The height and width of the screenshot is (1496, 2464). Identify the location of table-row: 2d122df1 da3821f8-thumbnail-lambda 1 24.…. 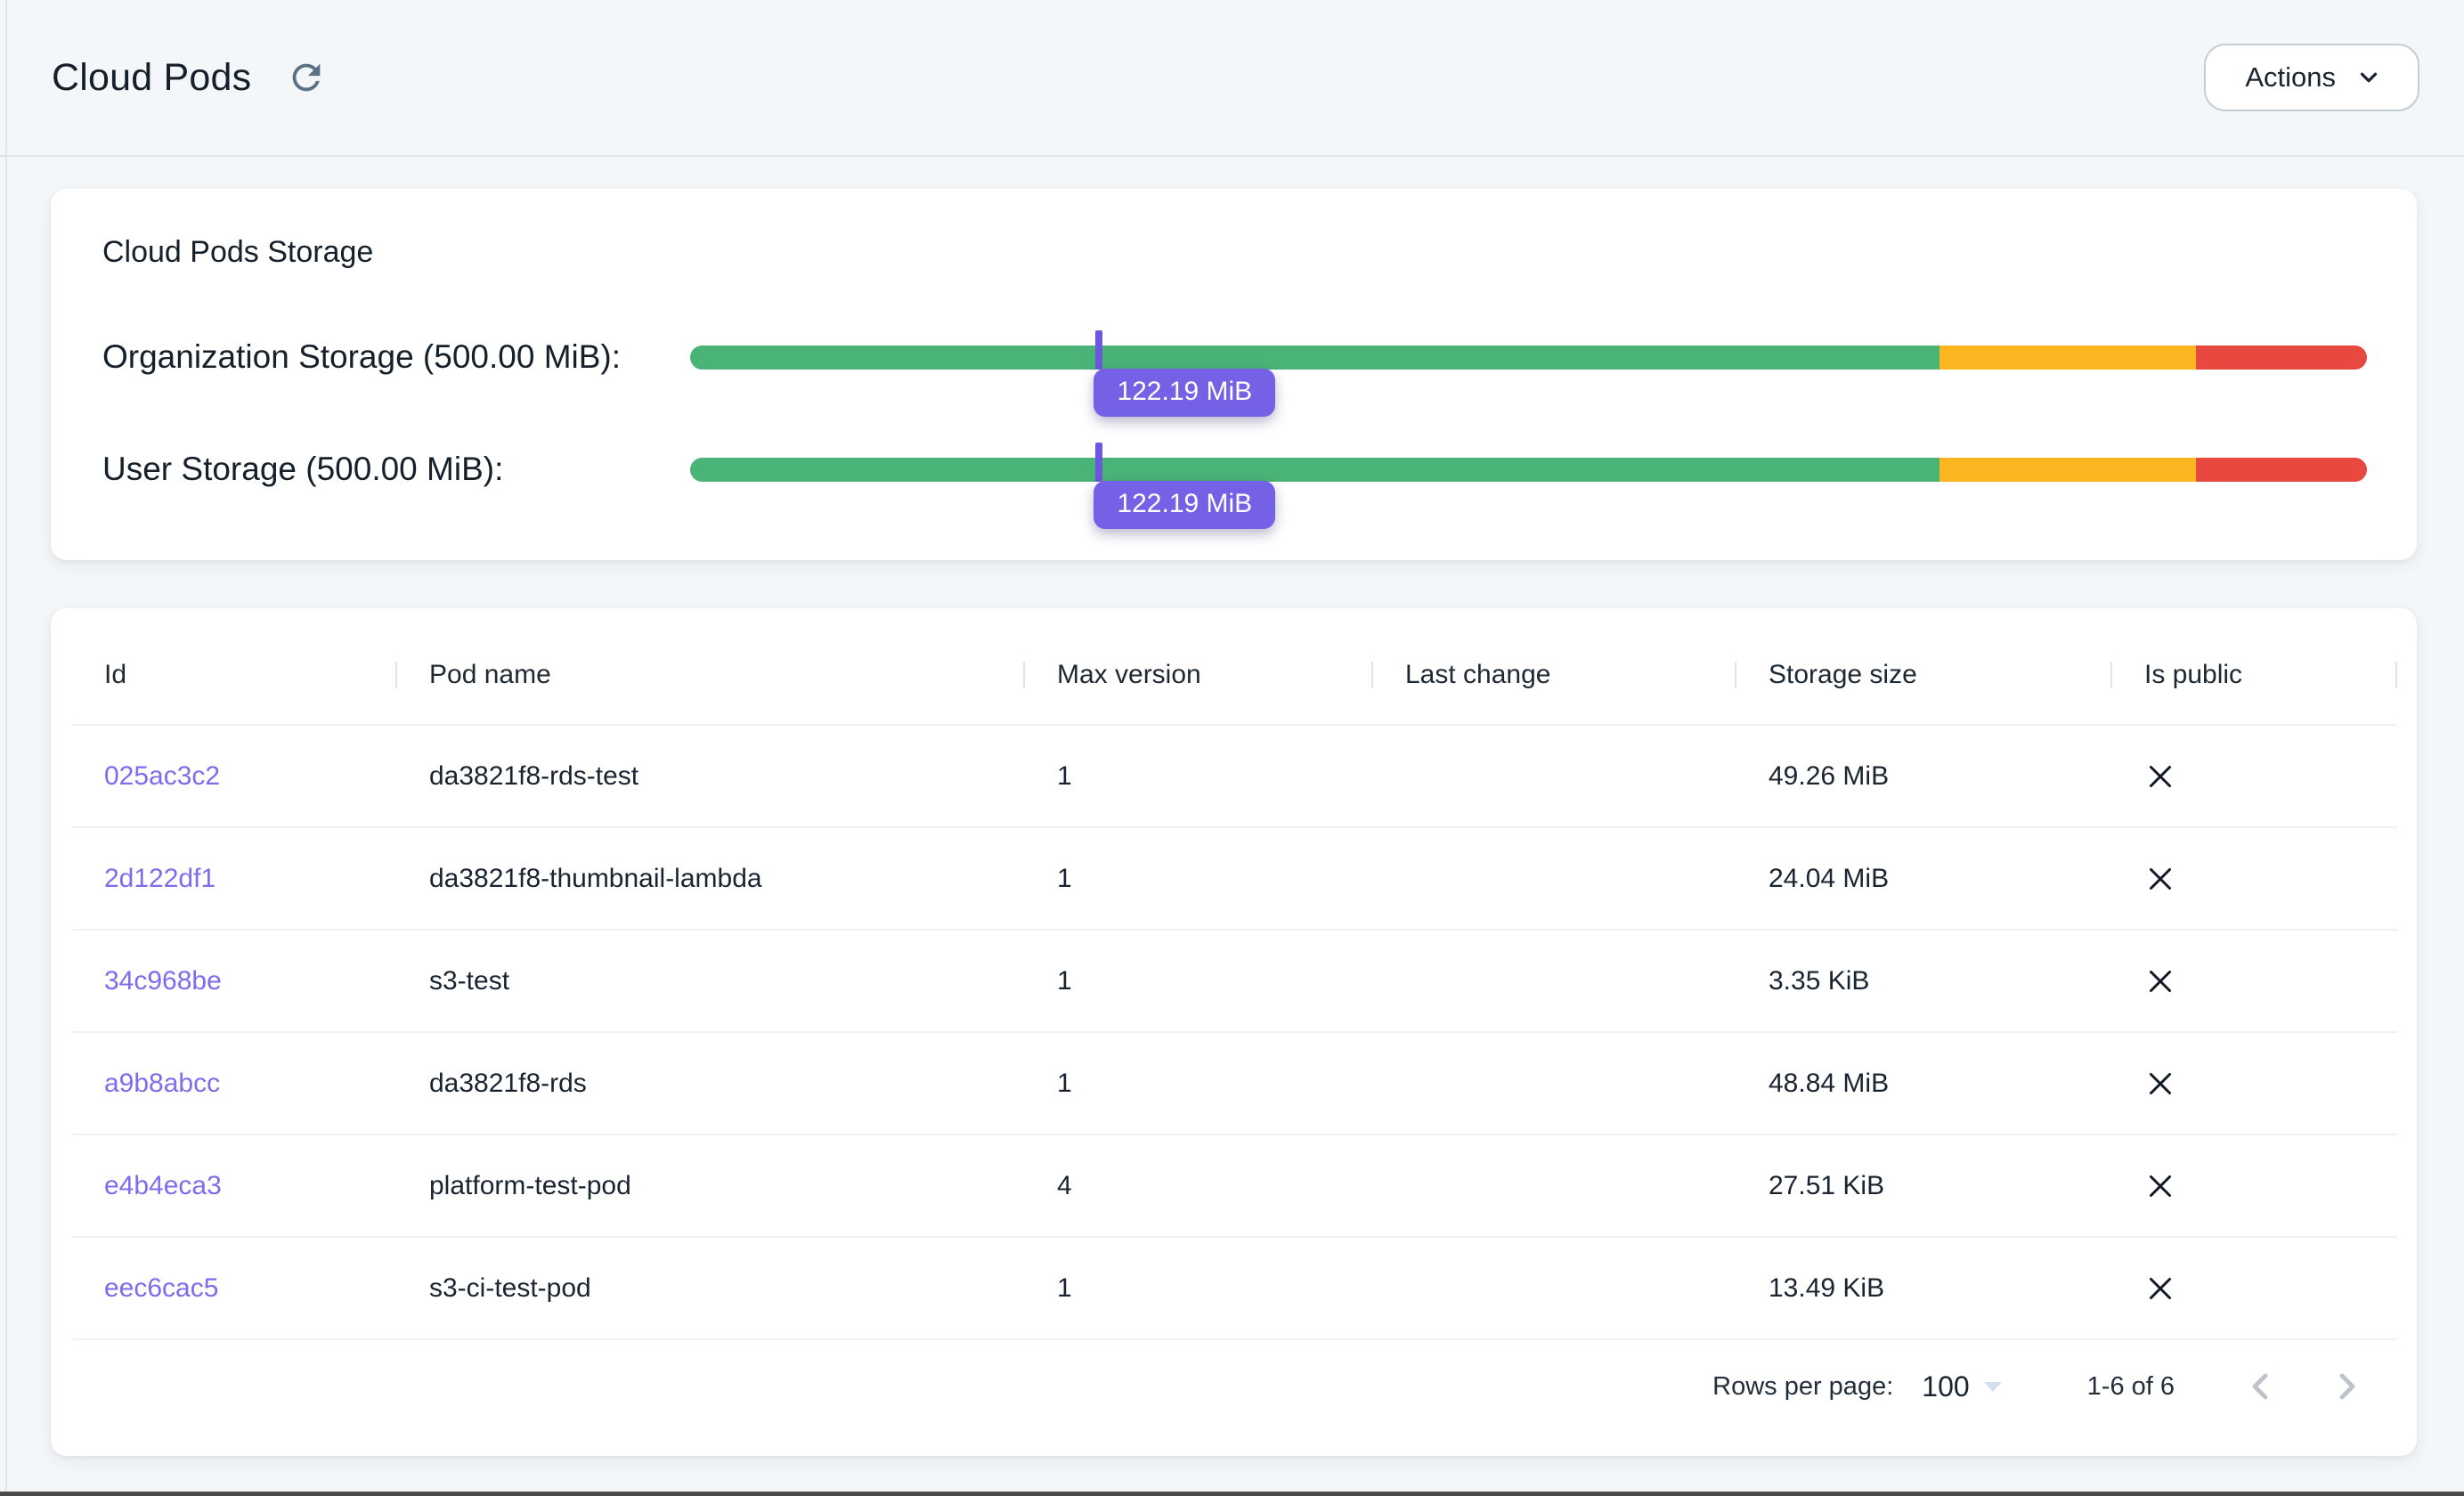
(1234, 879).